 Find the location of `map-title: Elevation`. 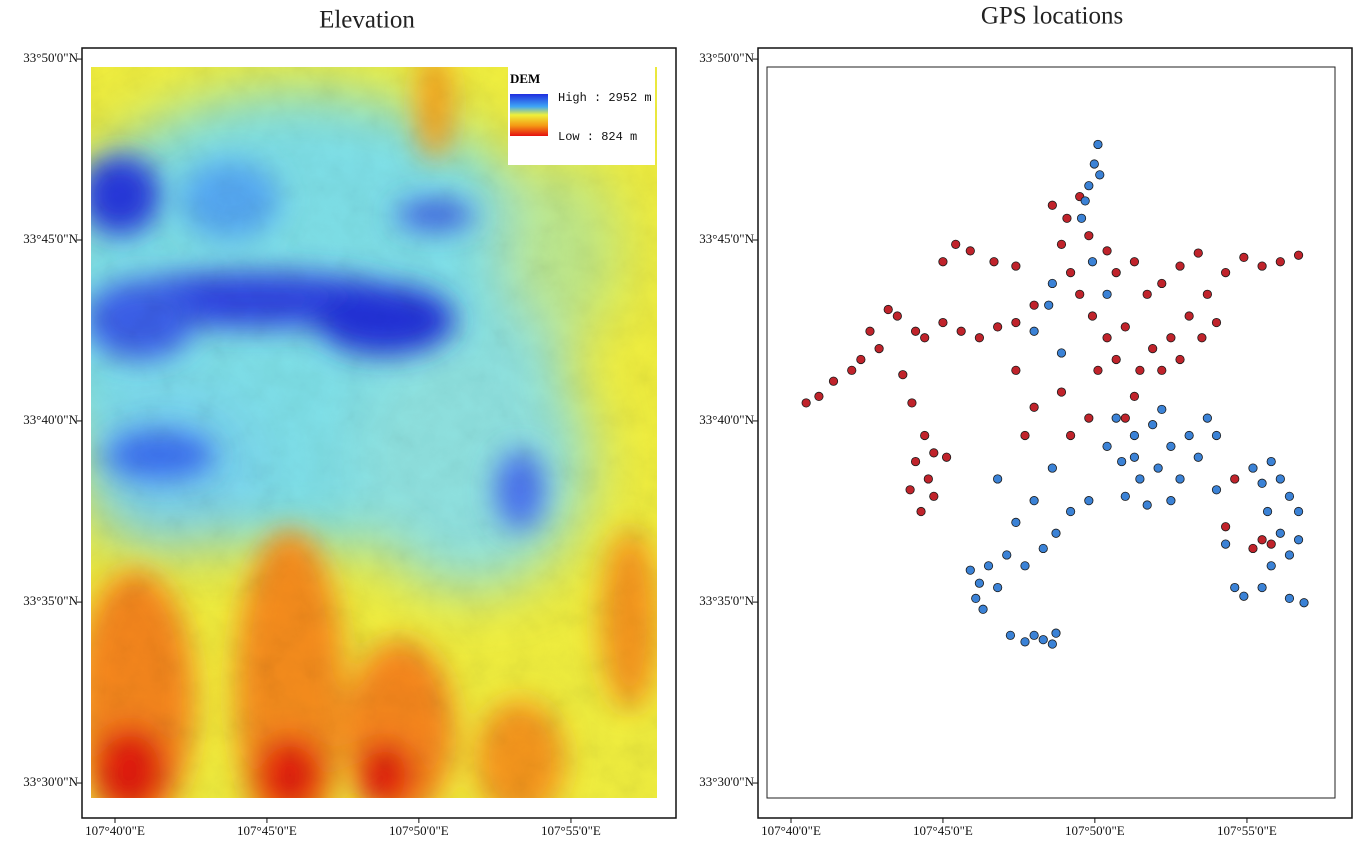

map-title: Elevation is located at coordinates (367, 20).